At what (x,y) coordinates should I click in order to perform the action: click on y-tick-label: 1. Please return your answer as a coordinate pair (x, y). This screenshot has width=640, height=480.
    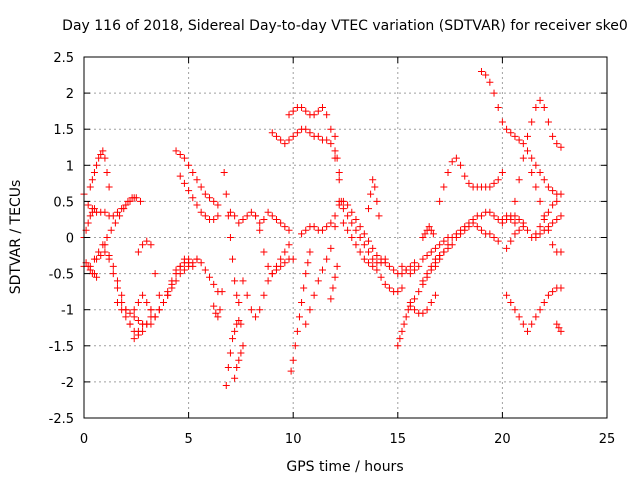
    Looking at the image, I should click on (70, 166).